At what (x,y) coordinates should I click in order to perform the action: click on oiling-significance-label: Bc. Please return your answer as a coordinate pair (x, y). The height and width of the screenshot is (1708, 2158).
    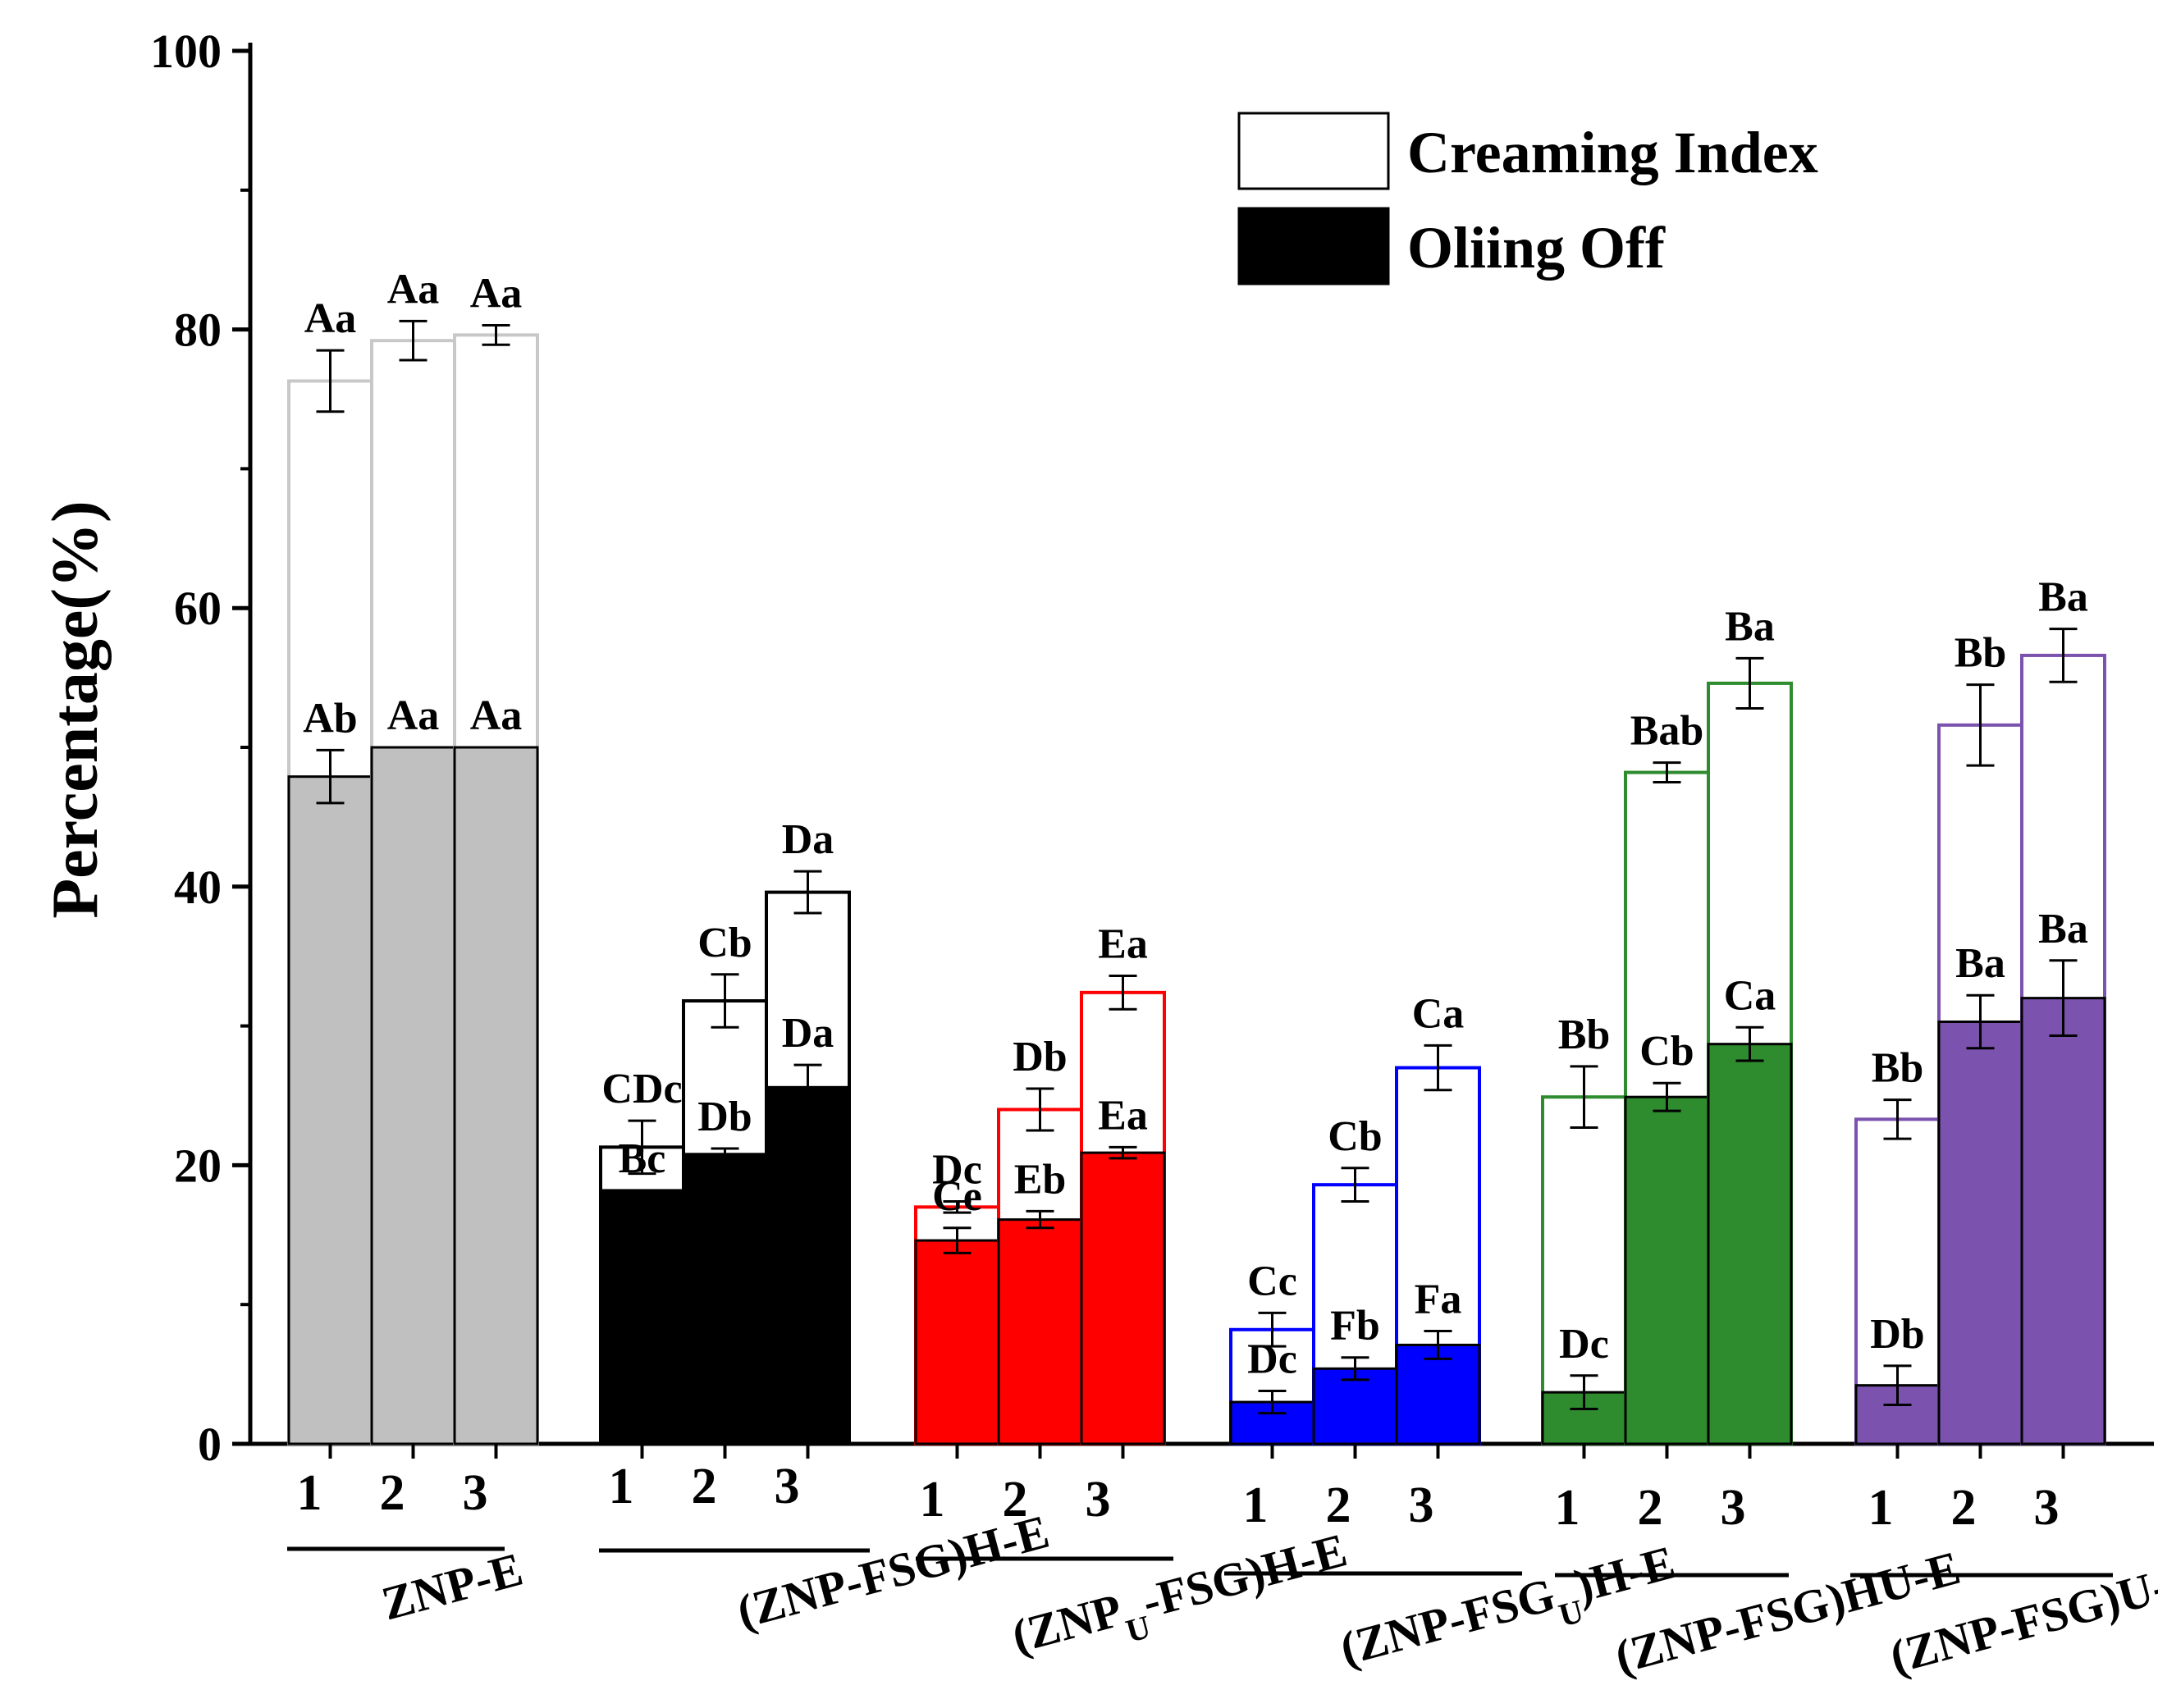
    Looking at the image, I should click on (642, 1158).